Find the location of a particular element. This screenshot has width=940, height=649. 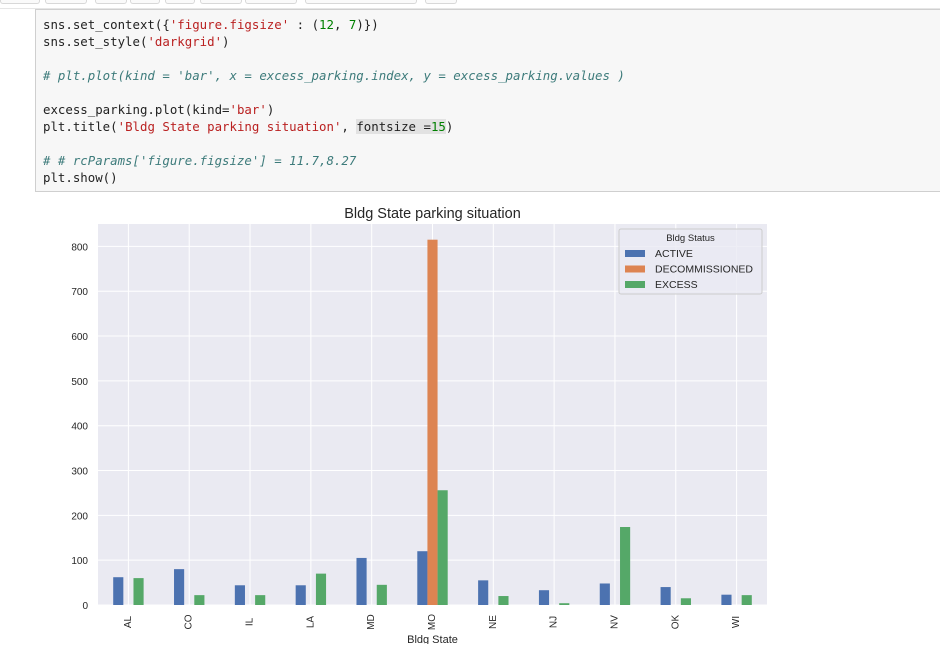

legend-title: Bldg Status is located at coordinates (690, 238).